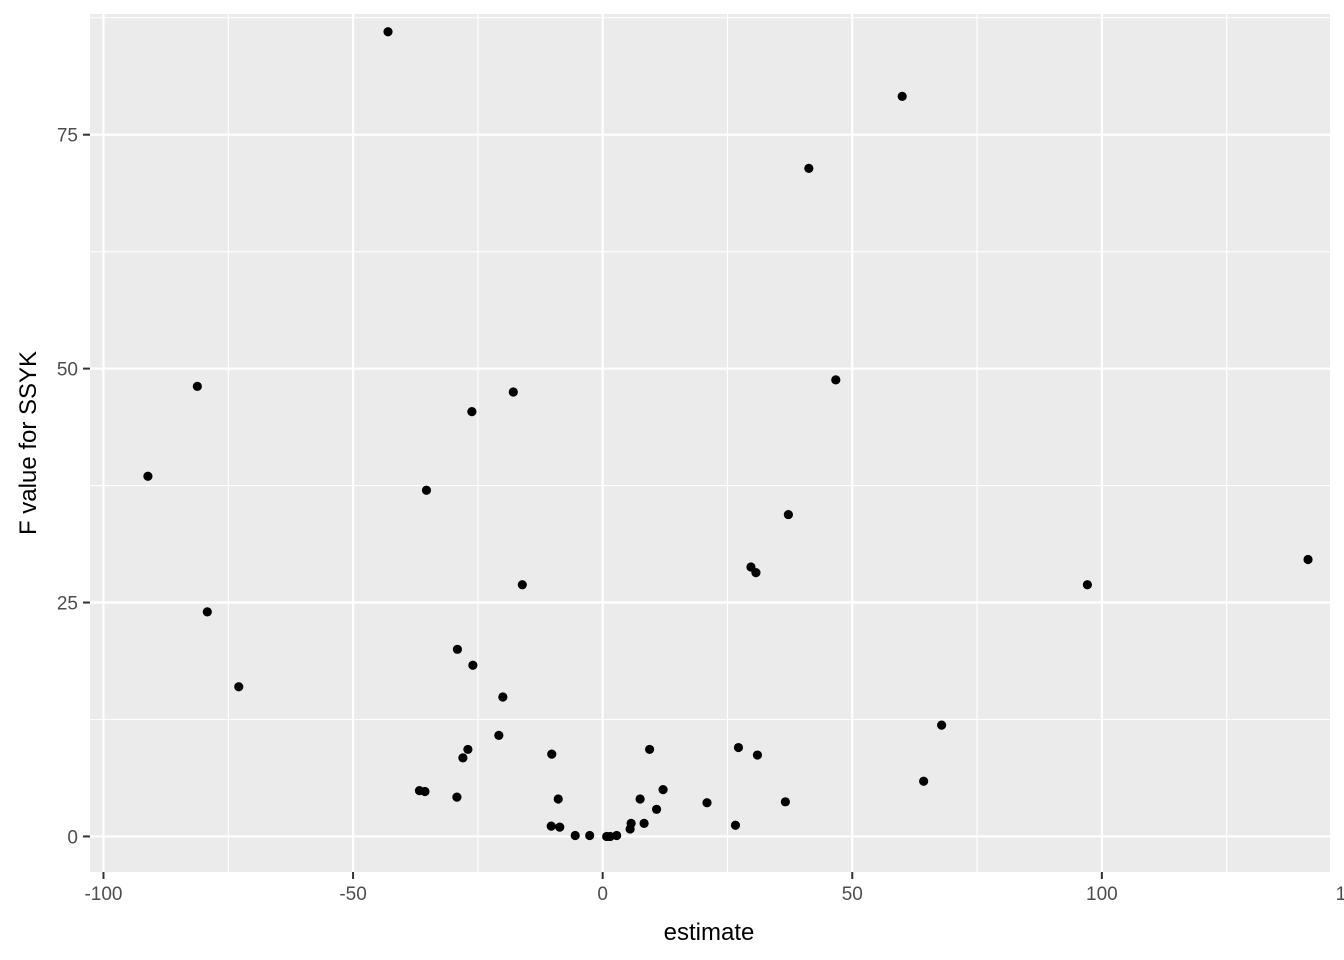 The width and height of the screenshot is (1344, 960). What do you see at coordinates (852, 894) in the screenshot?
I see `x-tick-label: 50` at bounding box center [852, 894].